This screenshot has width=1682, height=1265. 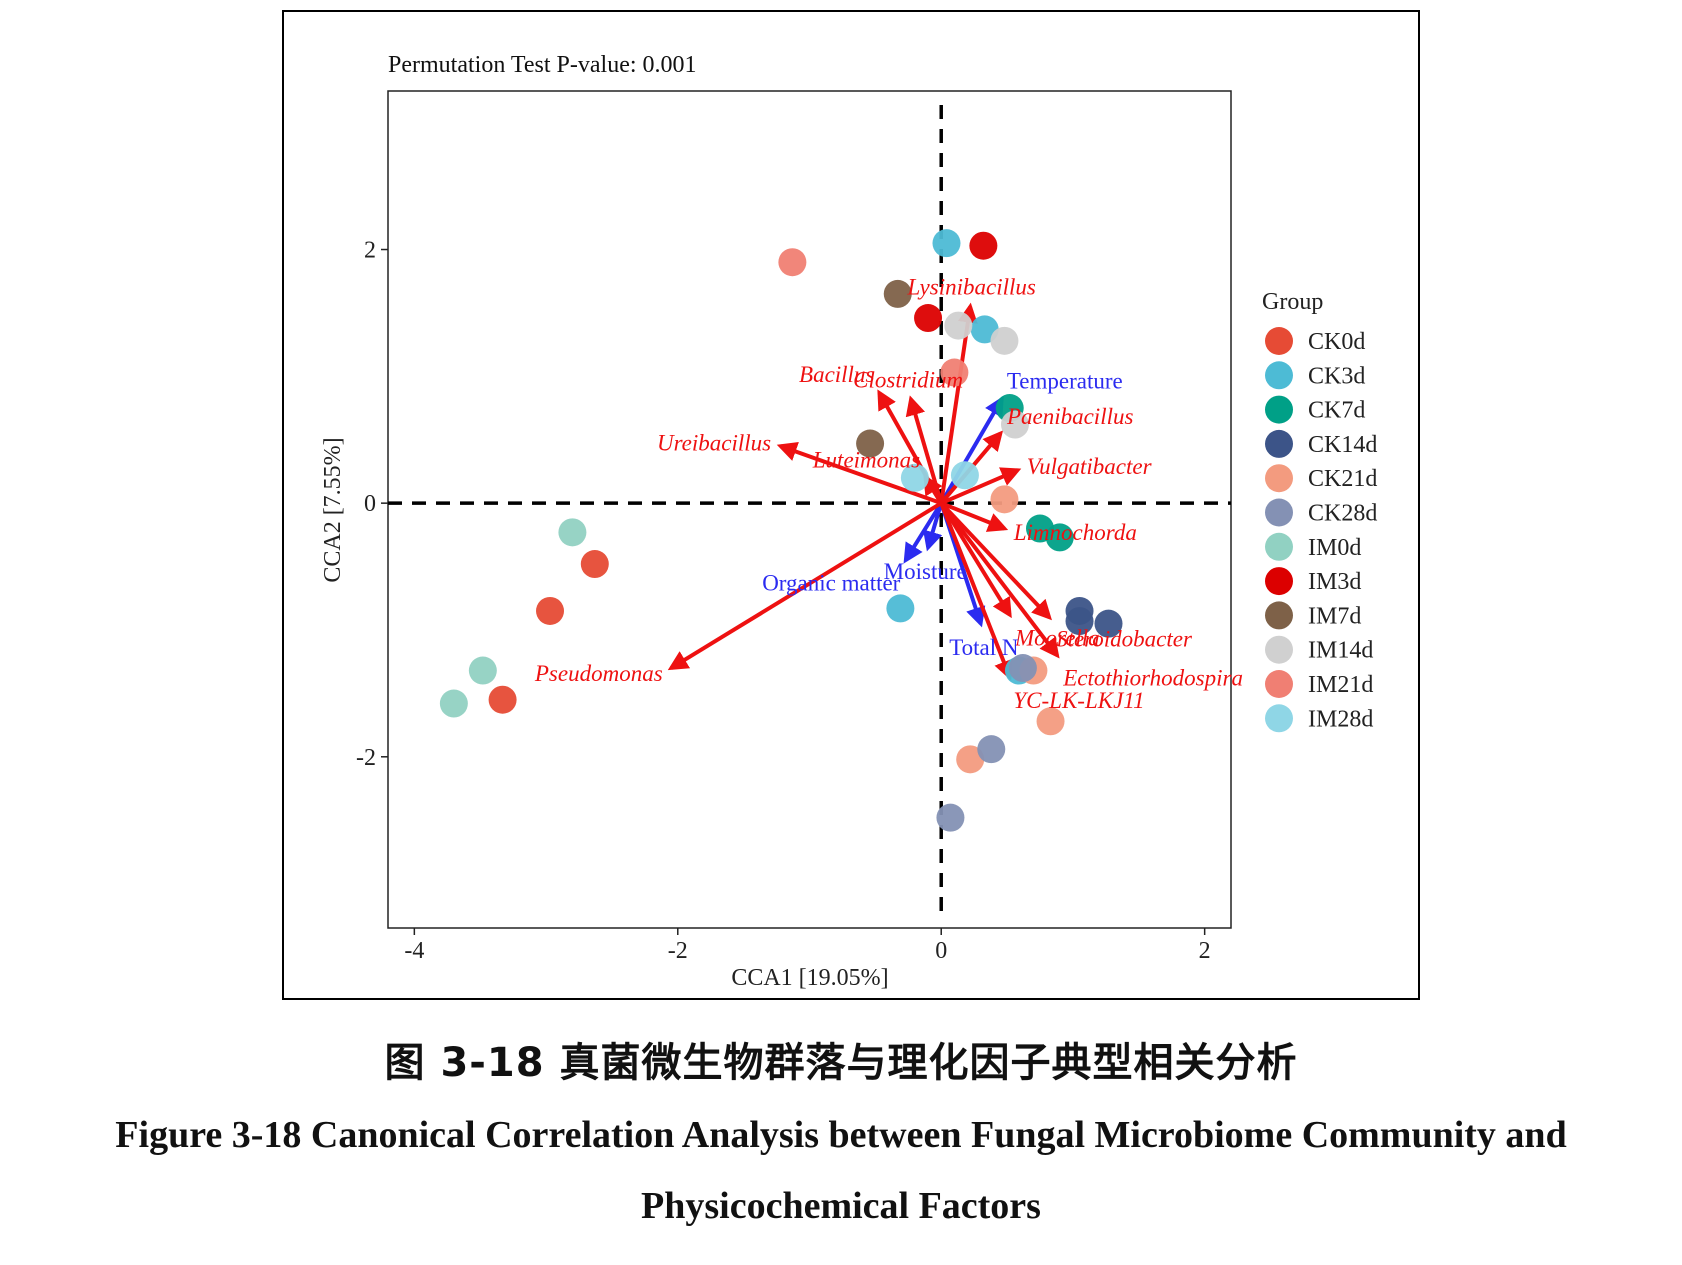 What do you see at coordinates (1336, 342) in the screenshot?
I see `legend-label: CK0d` at bounding box center [1336, 342].